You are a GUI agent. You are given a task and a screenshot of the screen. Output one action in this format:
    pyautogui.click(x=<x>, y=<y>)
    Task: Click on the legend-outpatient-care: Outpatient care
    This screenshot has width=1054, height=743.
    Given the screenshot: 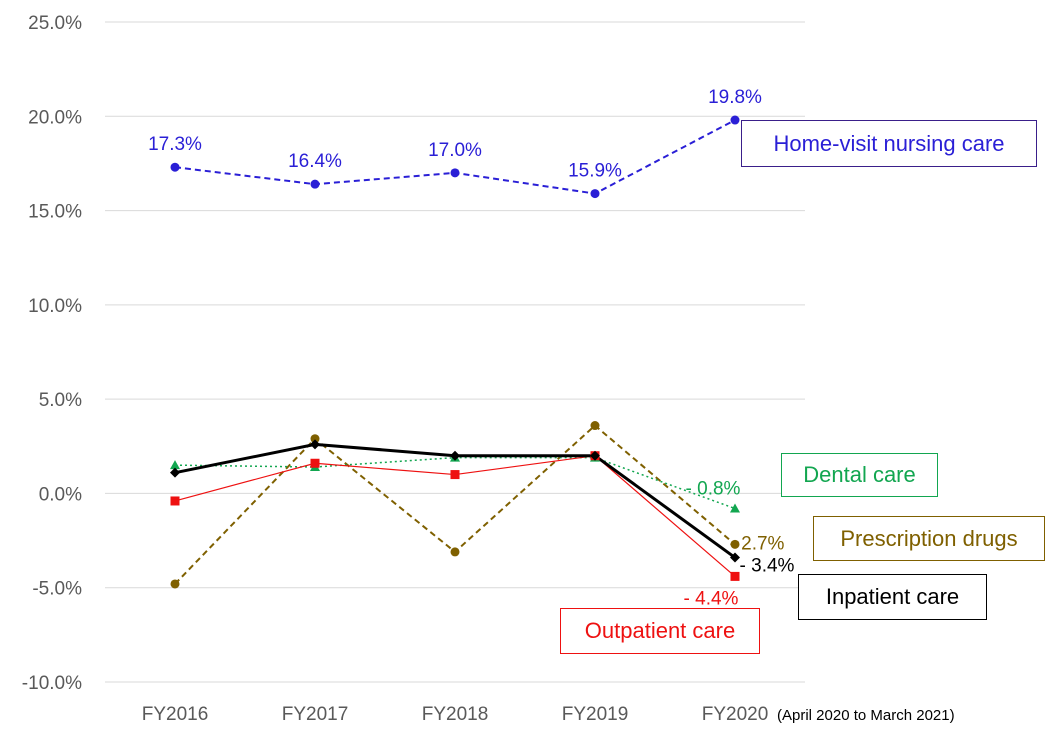 What is the action you would take?
    pyautogui.click(x=660, y=631)
    